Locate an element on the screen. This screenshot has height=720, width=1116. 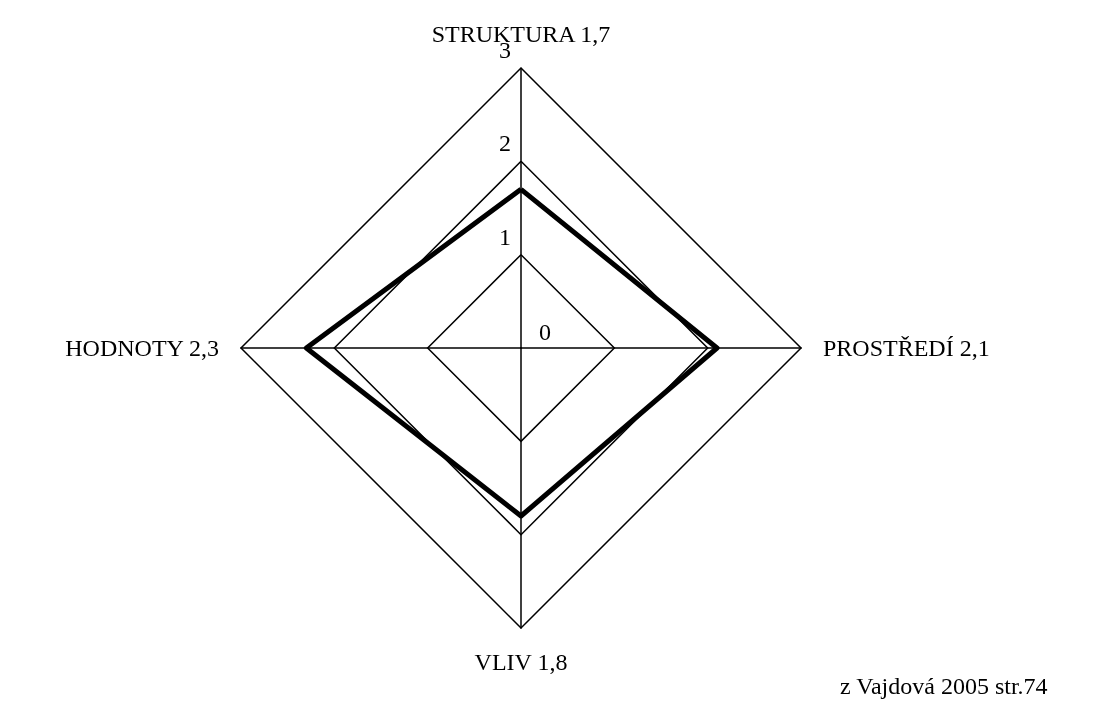
text: z Vajdová 2005 str.74 is located at coordinates (944, 686).